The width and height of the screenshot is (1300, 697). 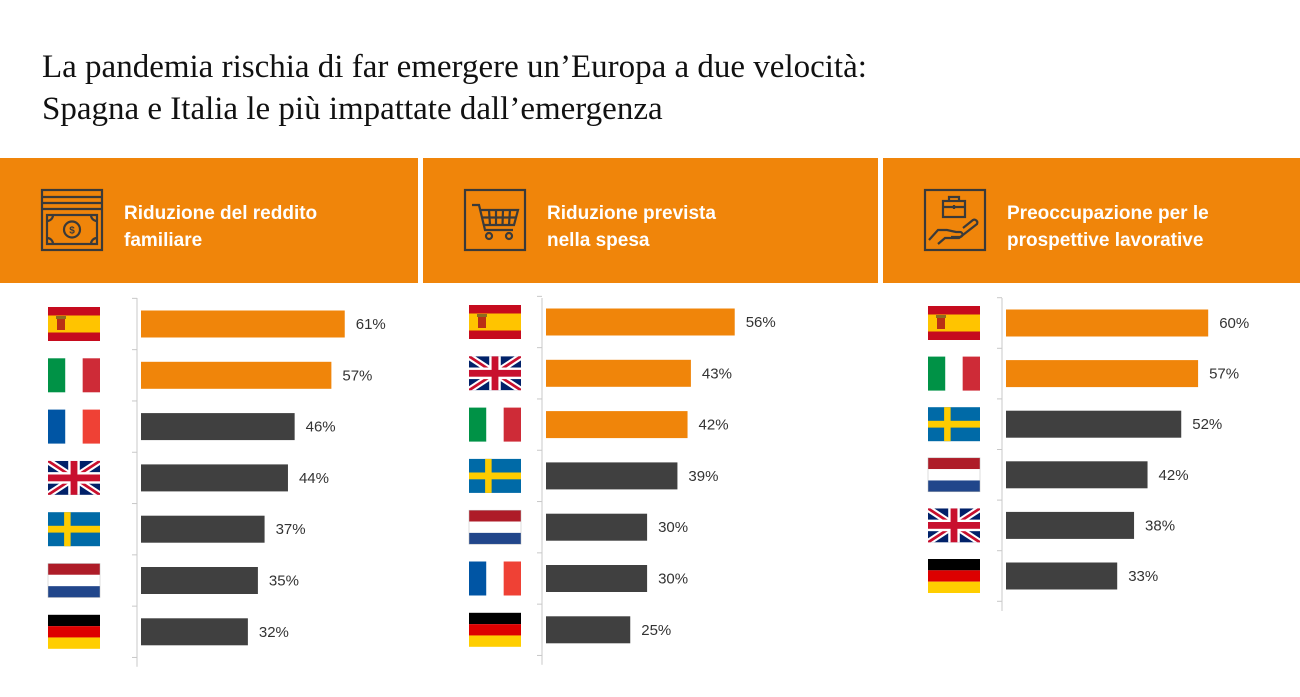 What do you see at coordinates (291, 529) in the screenshot?
I see `bar-value-label: 37%` at bounding box center [291, 529].